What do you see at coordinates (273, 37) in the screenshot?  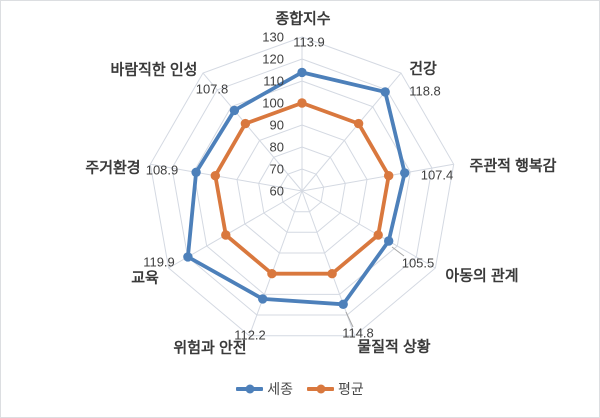 I see `radial-tick-label: 130` at bounding box center [273, 37].